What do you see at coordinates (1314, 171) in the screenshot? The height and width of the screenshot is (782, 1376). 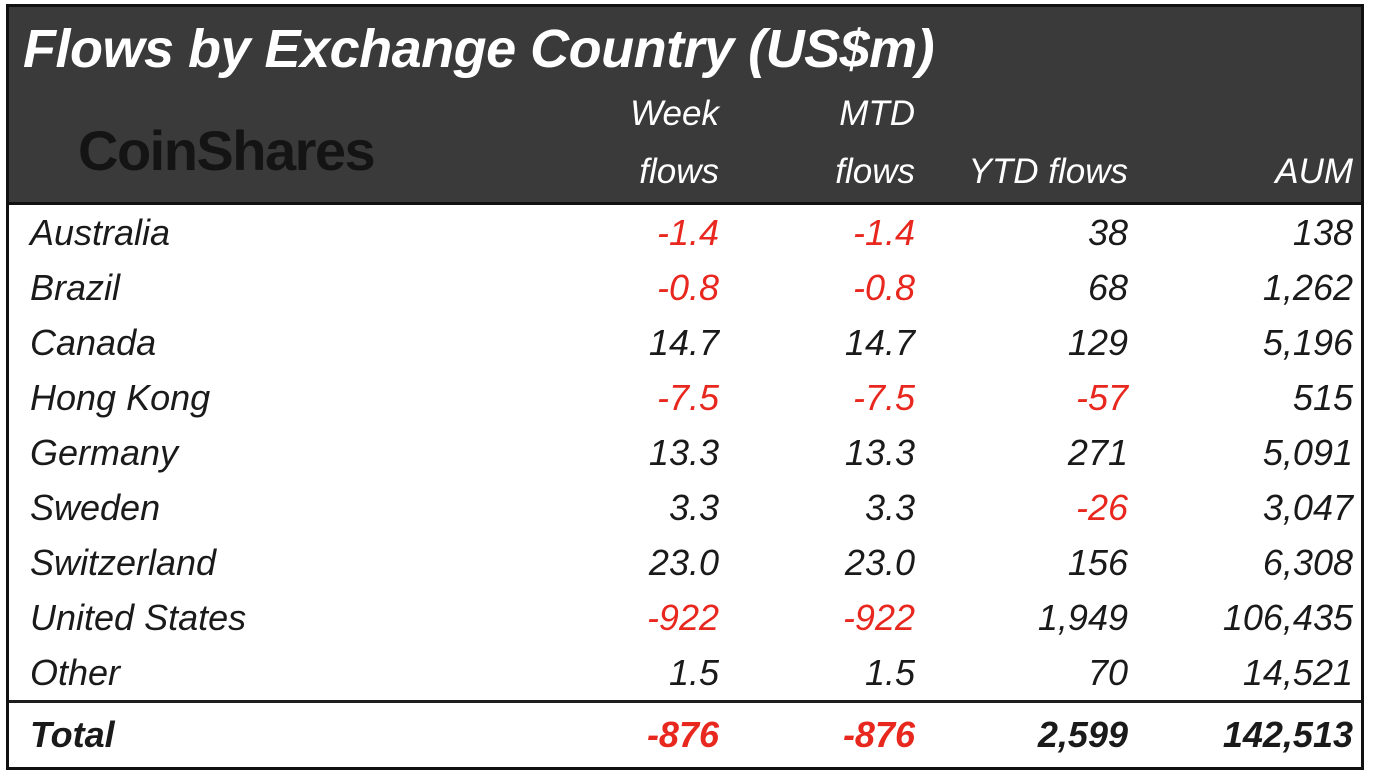 I see `column-header-aum: AUM` at bounding box center [1314, 171].